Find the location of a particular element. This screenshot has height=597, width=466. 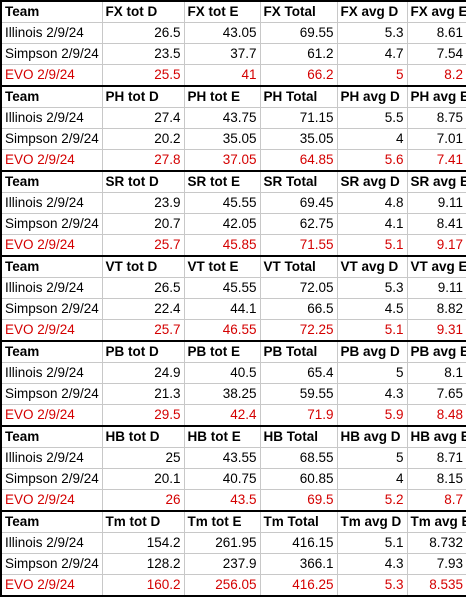

score-cell: 25.5 is located at coordinates (143, 75).